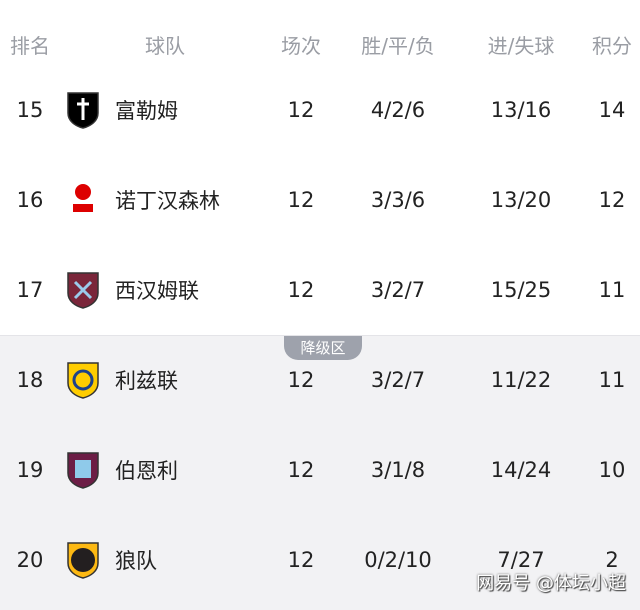 The height and width of the screenshot is (610, 640). Describe the element at coordinates (521, 560) in the screenshot. I see `goals: 7/27` at that location.